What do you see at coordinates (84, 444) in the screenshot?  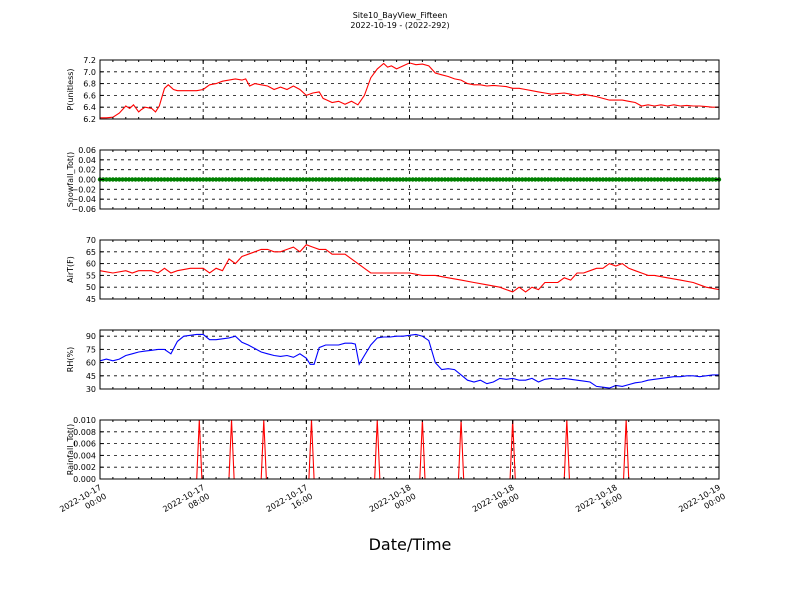 I see `y-tick-label: 0.006` at bounding box center [84, 444].